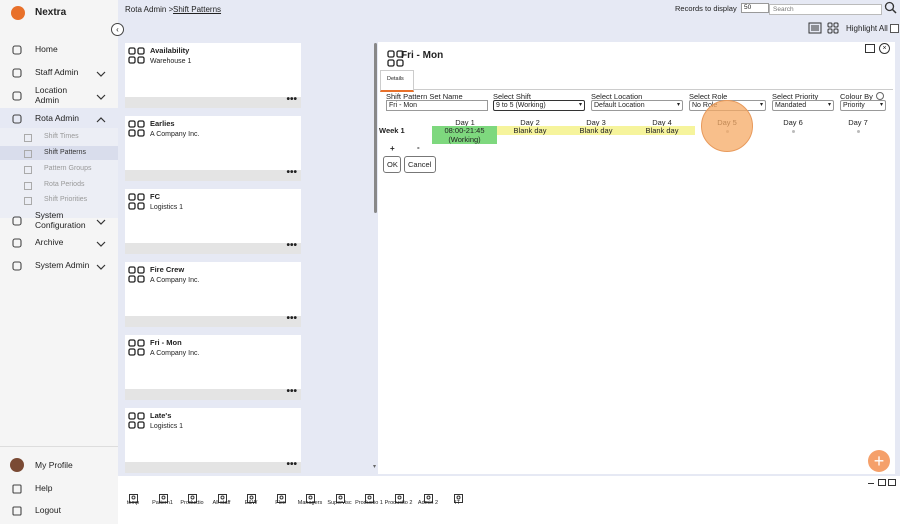 The width and height of the screenshot is (900, 524). What do you see at coordinates (221, 503) in the screenshot?
I see `tab-label: All staff` at bounding box center [221, 503].